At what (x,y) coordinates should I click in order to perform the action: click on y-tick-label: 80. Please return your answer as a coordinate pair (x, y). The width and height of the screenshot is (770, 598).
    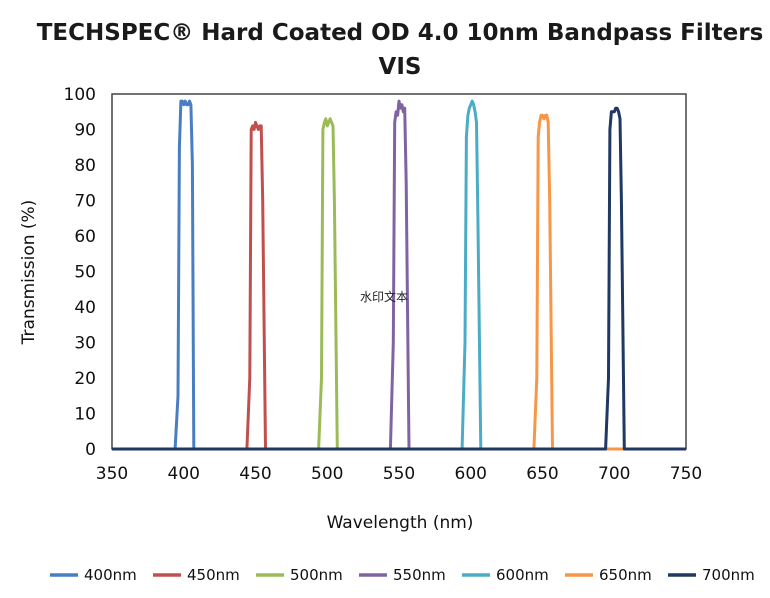
    Looking at the image, I should click on (85, 166).